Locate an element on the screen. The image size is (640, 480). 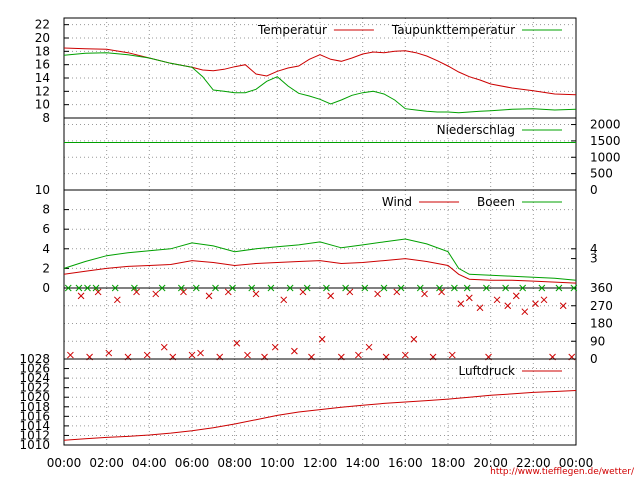
pressure-frame is located at coordinates (320, 402).